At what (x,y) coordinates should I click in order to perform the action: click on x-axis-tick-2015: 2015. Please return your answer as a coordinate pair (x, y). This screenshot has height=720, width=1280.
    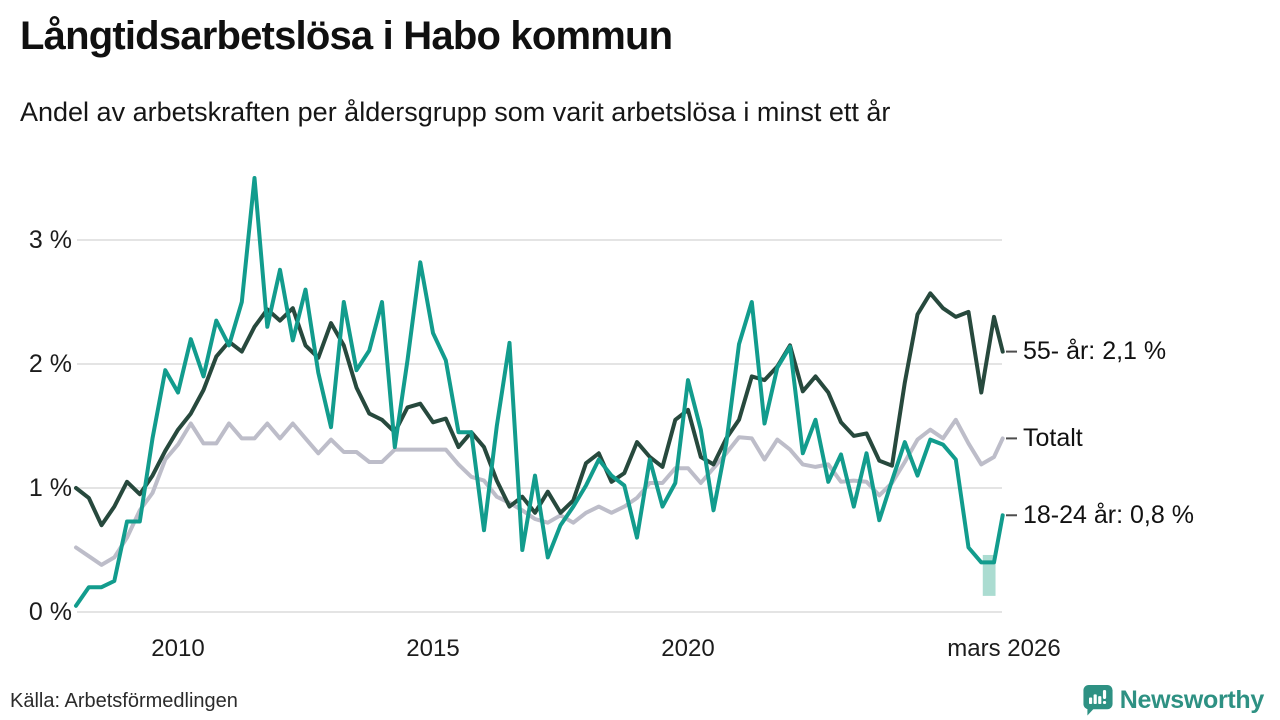
    Looking at the image, I should click on (433, 648).